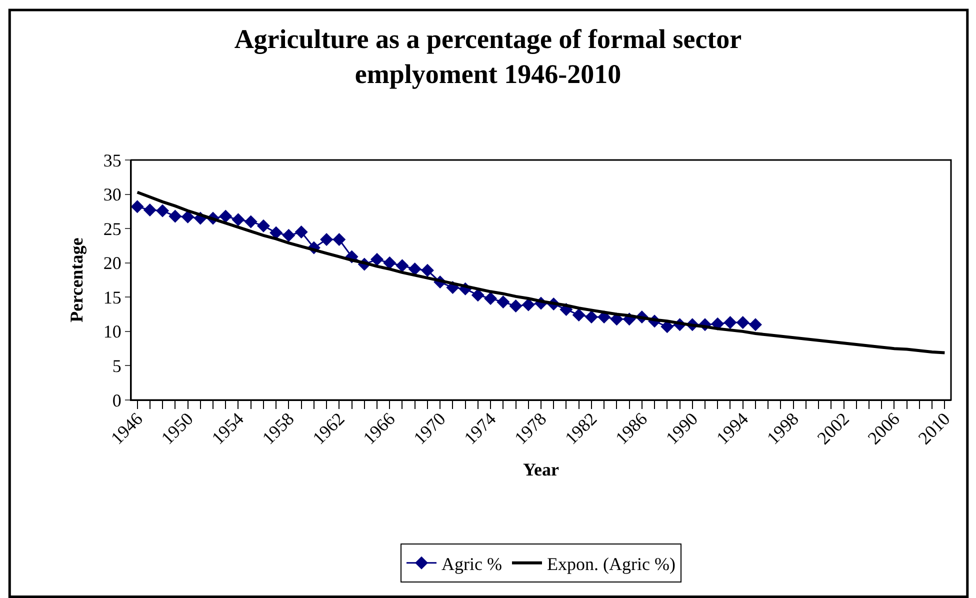  I want to click on y-tick-label: 25, so click(112, 228).